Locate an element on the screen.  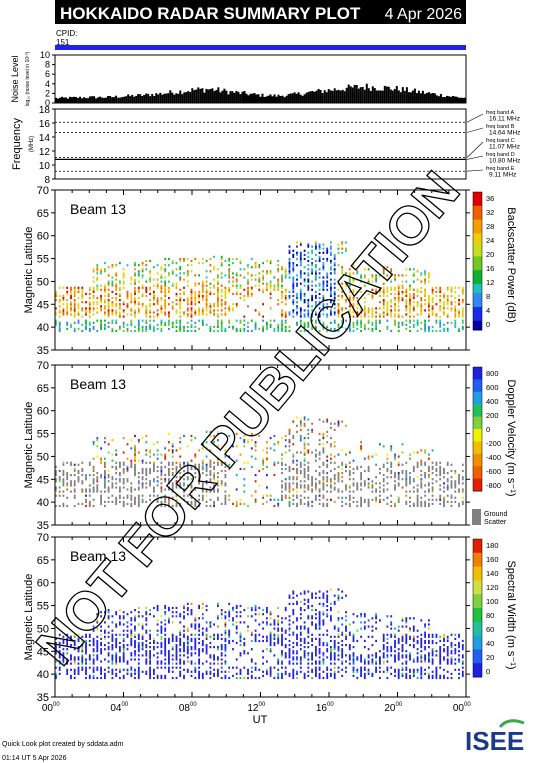
colorbar-tick-label: 600 is located at coordinates (492, 387).